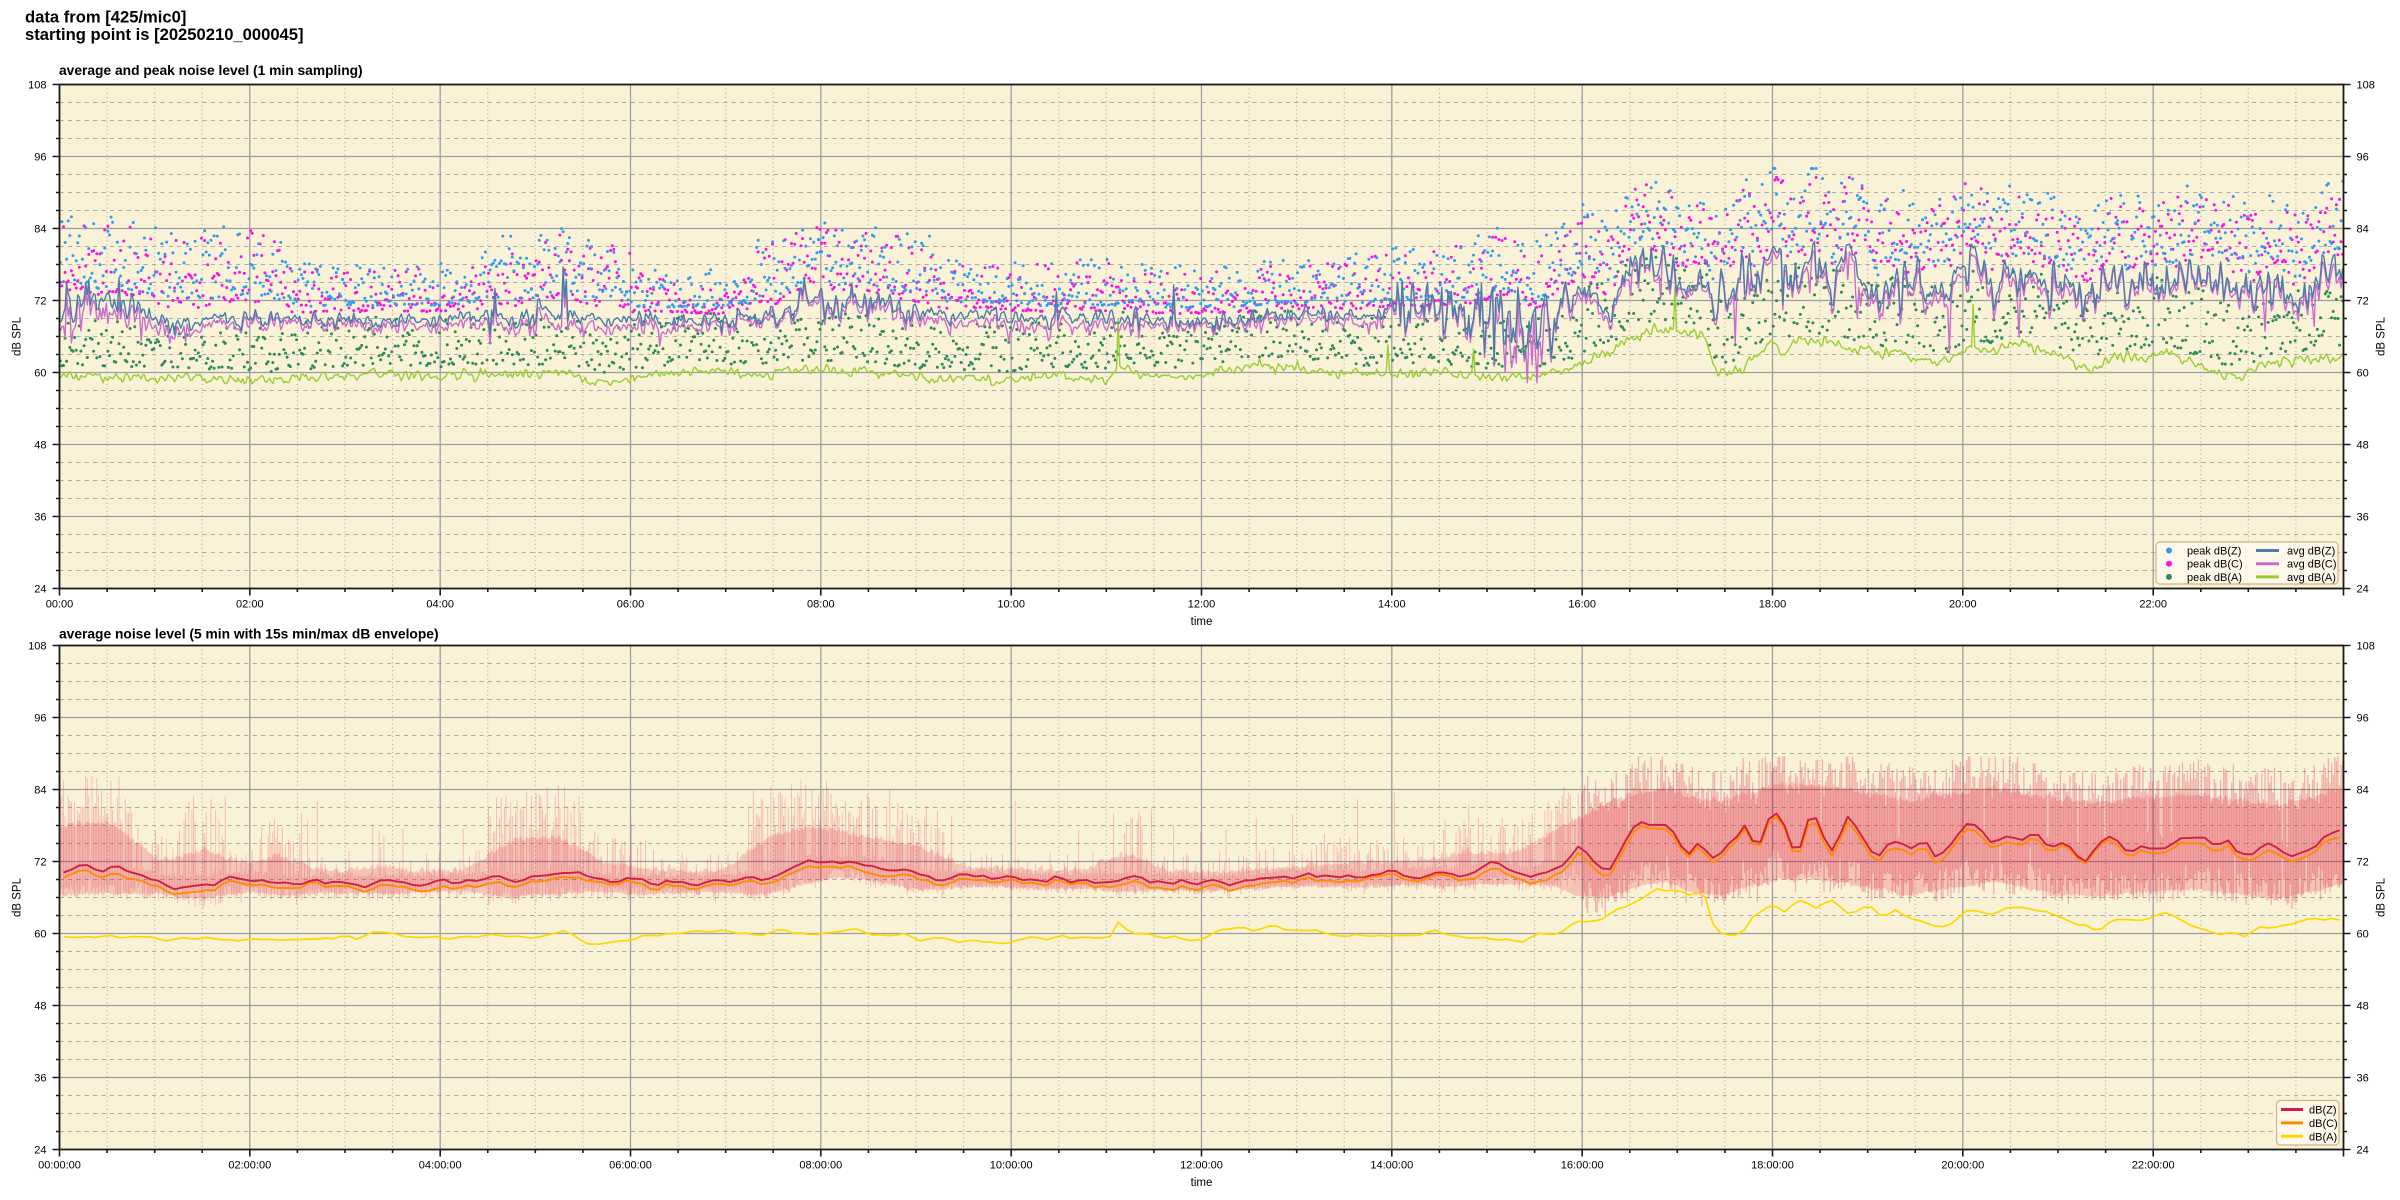 Image resolution: width=2400 pixels, height=1200 pixels. I want to click on svg-text: 20:00:00, so click(1962, 1166).